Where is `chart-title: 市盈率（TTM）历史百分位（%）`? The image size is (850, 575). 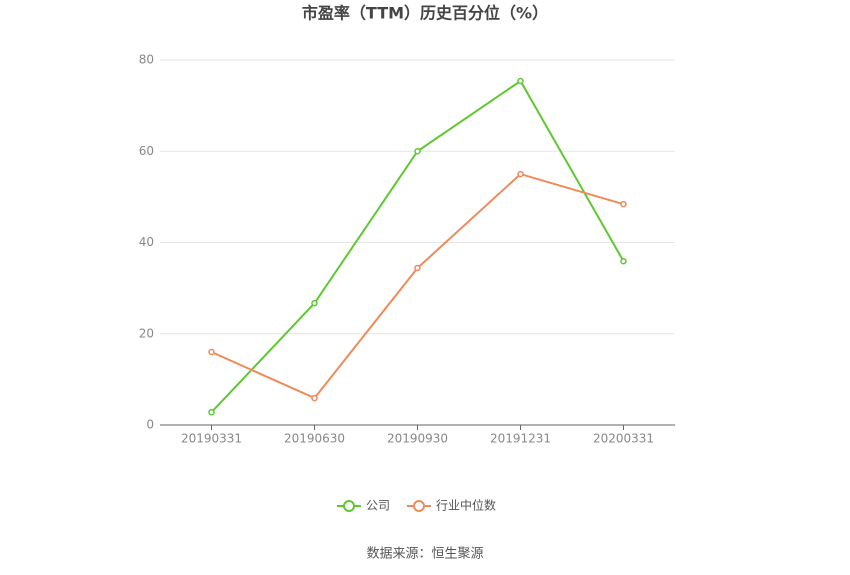
chart-title: 市盈率（TTM）历史百分位（%） is located at coordinates (425, 13).